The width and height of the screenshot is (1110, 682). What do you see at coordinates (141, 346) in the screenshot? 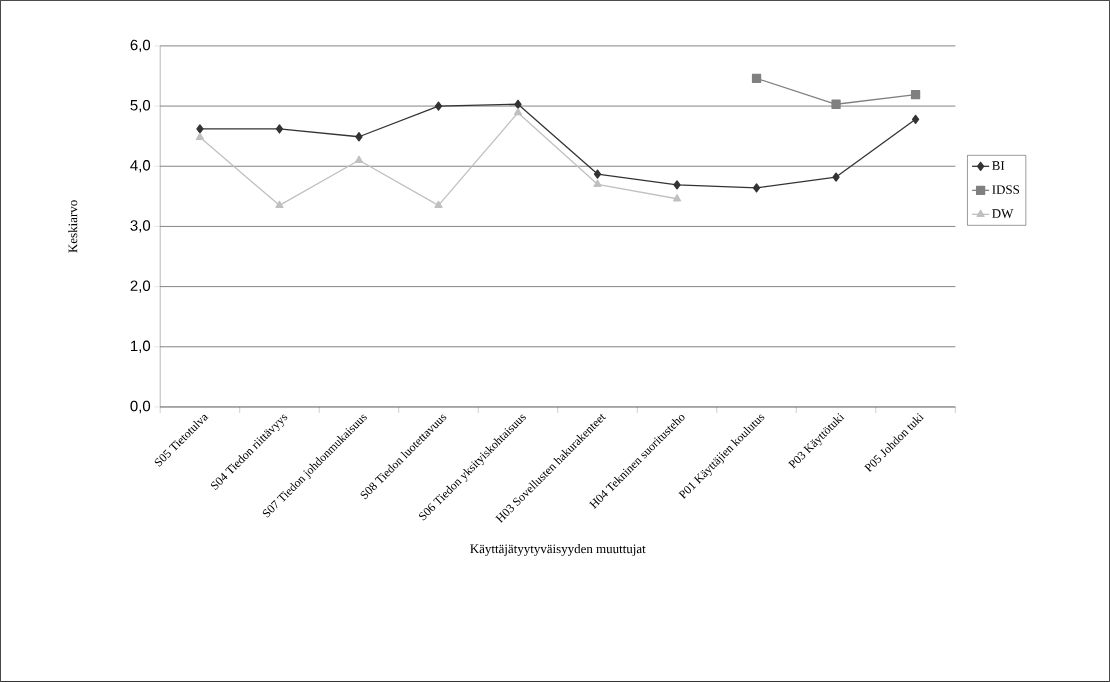
I see `y-tick-label: 1,0` at bounding box center [141, 346].